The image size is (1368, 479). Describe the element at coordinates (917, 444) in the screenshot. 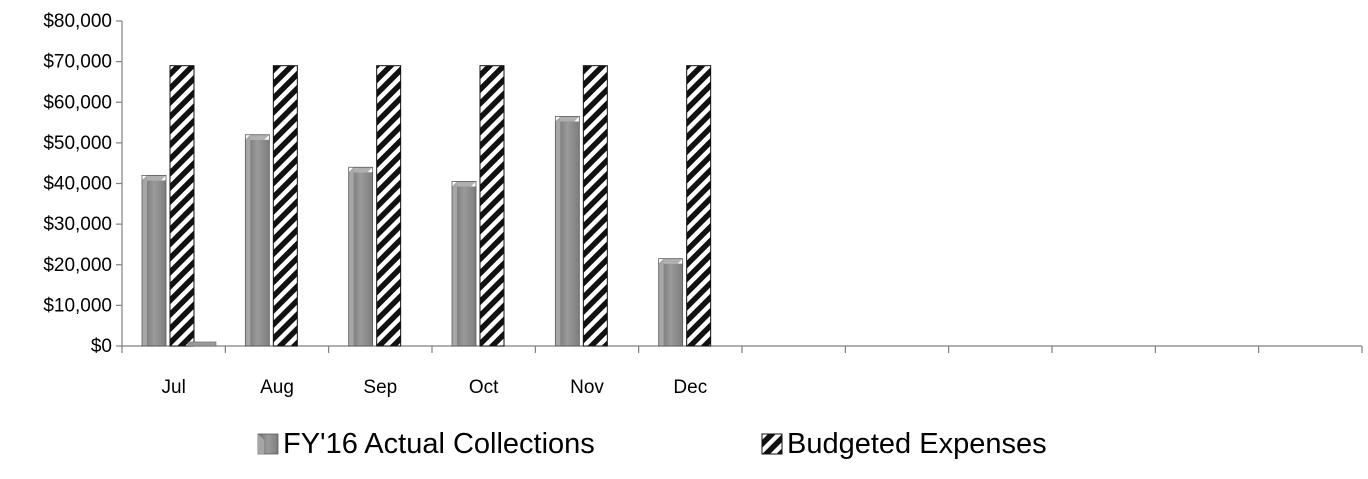

I see `legend-label-budgeted: Budgeted Expenses` at that location.